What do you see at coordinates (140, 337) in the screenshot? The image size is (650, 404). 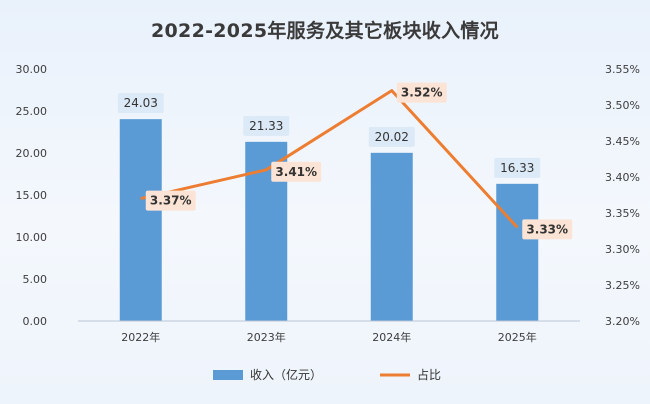 I see `x-tick-label: 2022年` at bounding box center [140, 337].